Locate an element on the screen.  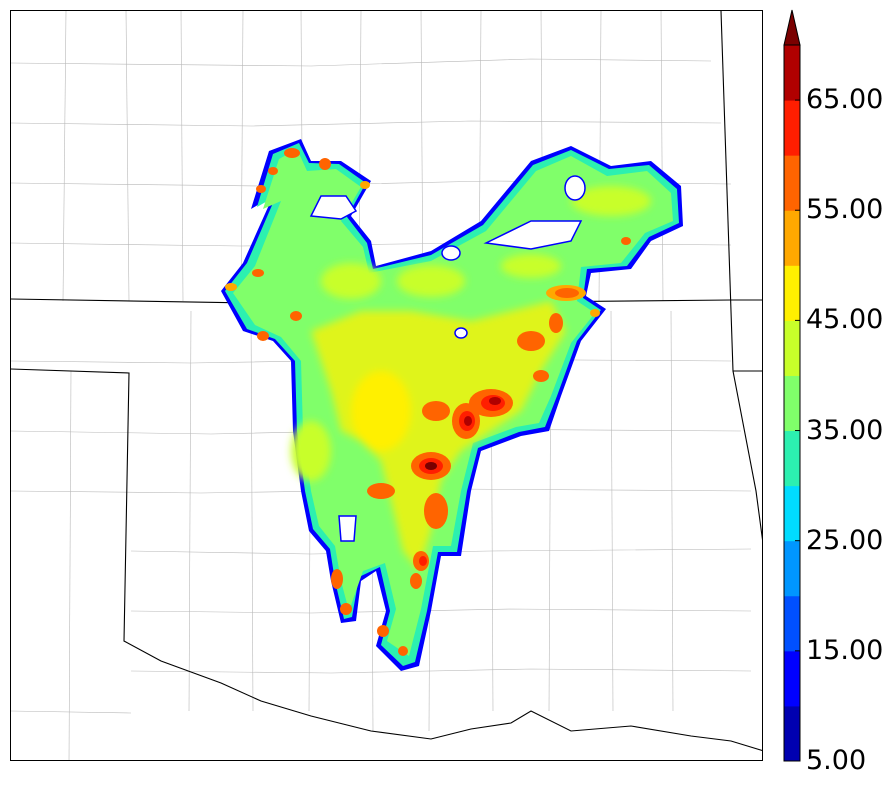
colorbar-tick-label: 35.00 is located at coordinates (845, 430).